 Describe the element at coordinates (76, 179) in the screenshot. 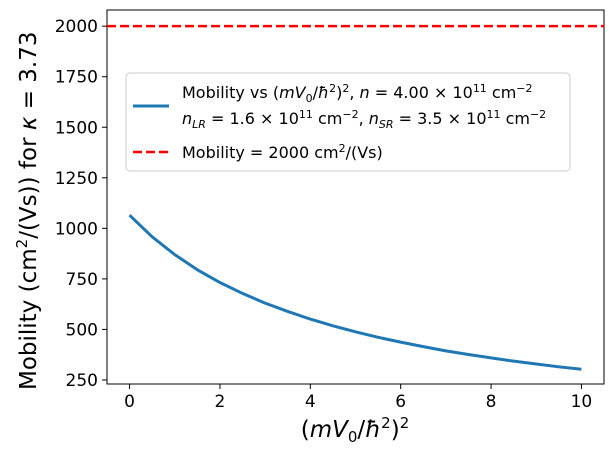

I see `y-tick-label: 1250` at that location.